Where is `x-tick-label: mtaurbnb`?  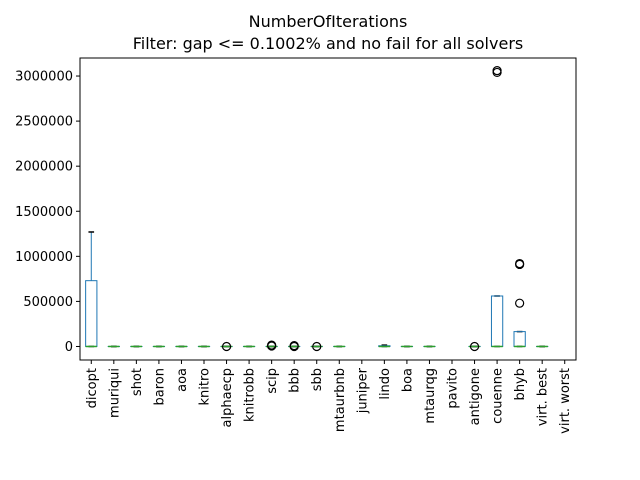
x-tick-label: mtaurbnb is located at coordinates (340, 400).